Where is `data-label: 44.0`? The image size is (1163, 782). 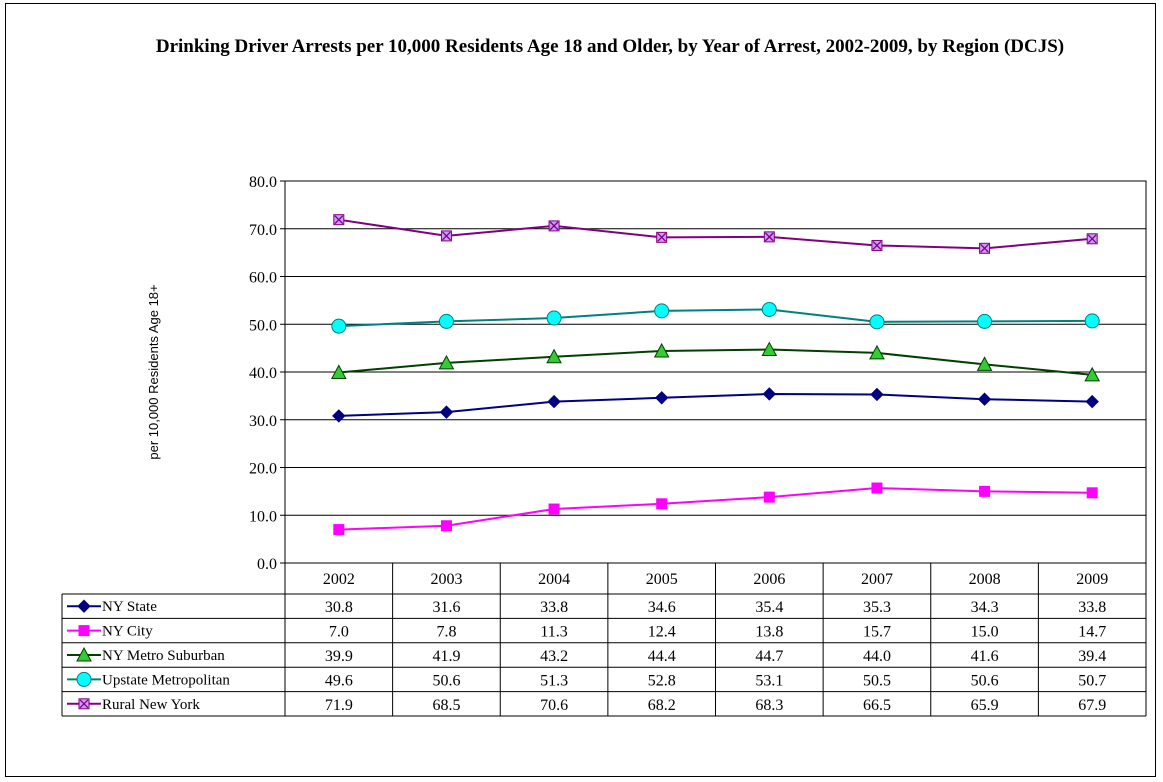 data-label: 44.0 is located at coordinates (877, 656).